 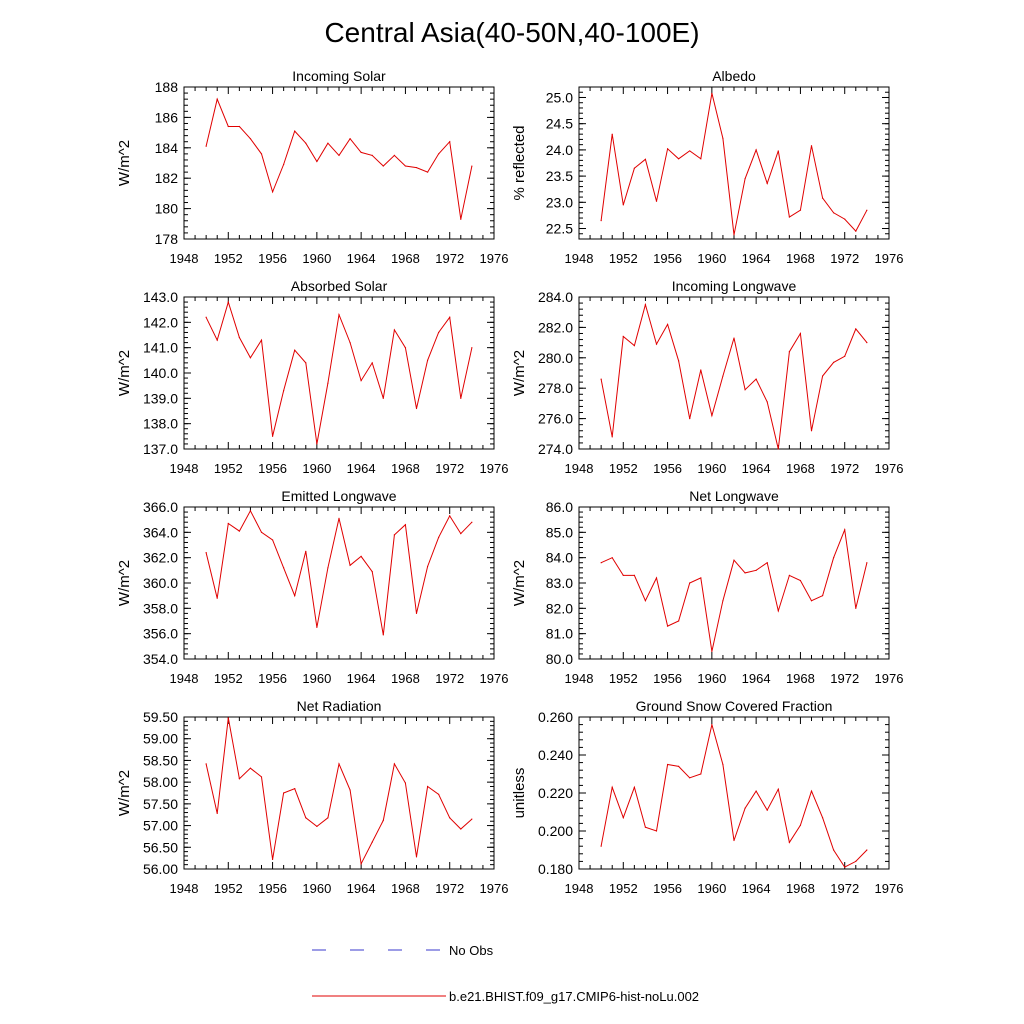 What do you see at coordinates (559, 150) in the screenshot?
I see `y-tick-label: 24.0` at bounding box center [559, 150].